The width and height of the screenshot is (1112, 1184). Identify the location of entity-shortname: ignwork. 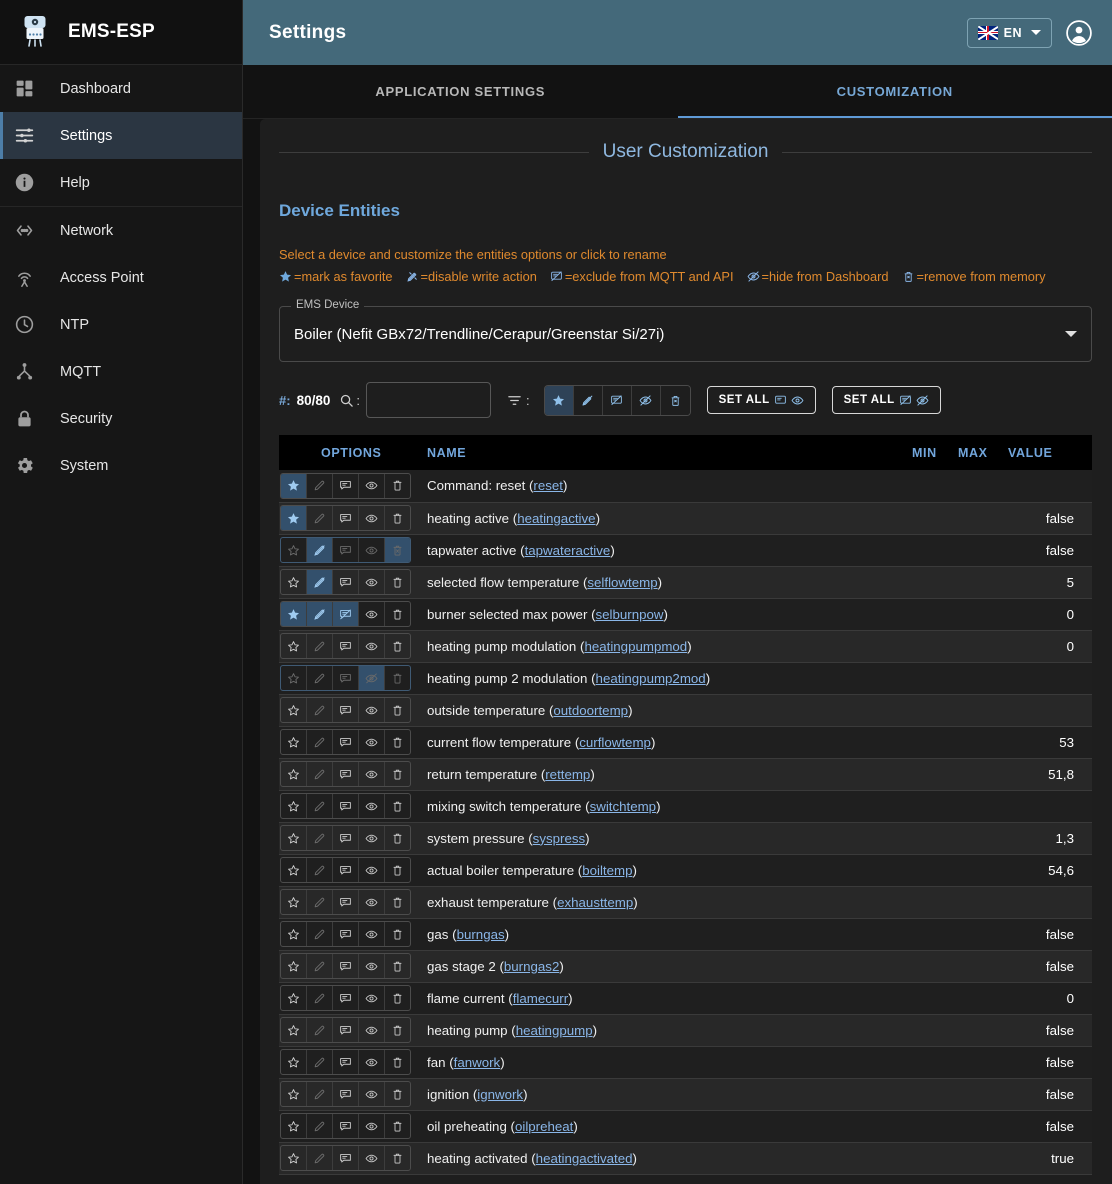
(500, 1094).